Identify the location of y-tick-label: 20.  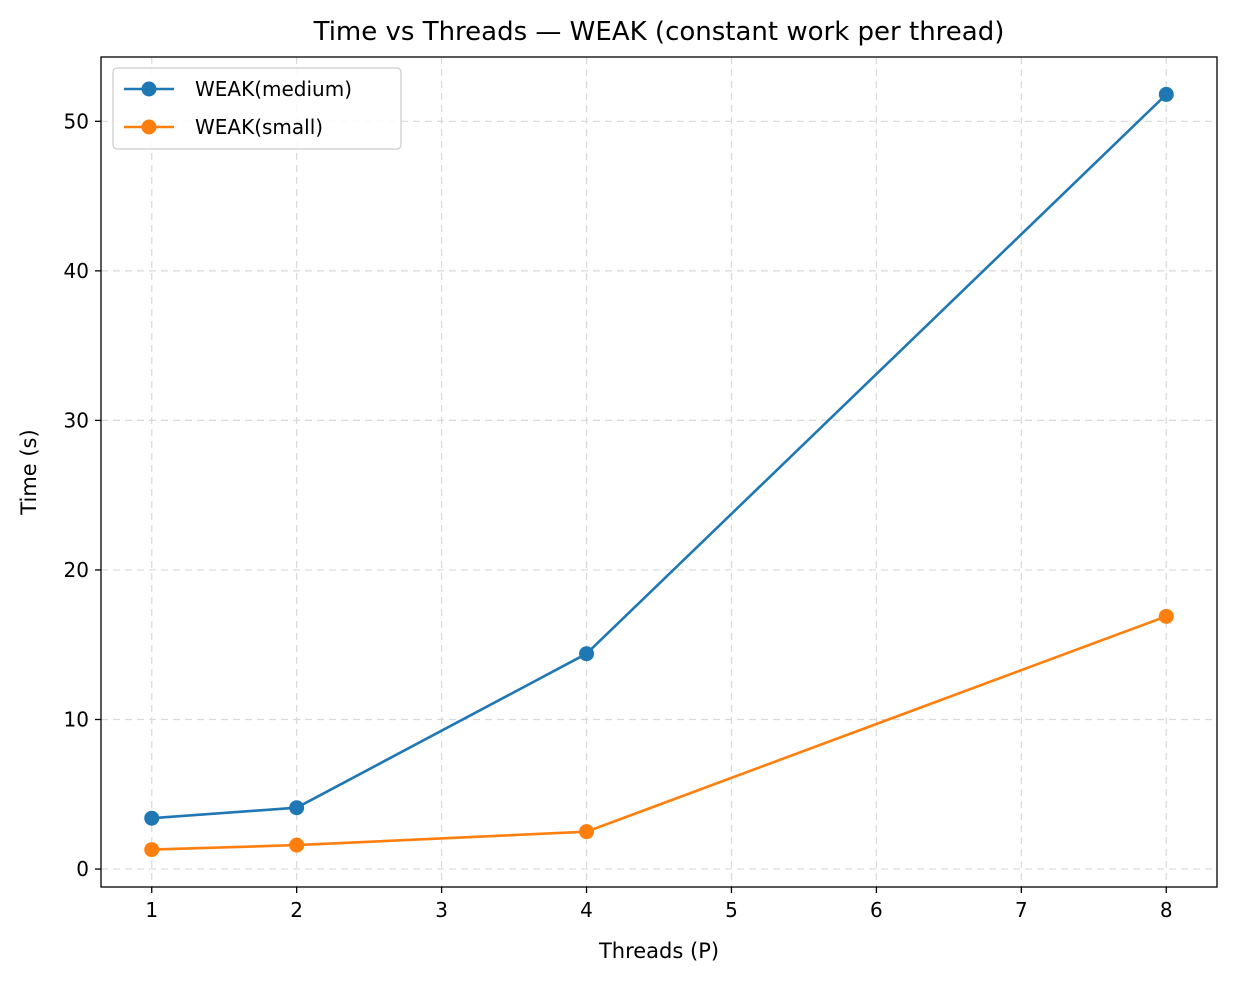
(76, 570).